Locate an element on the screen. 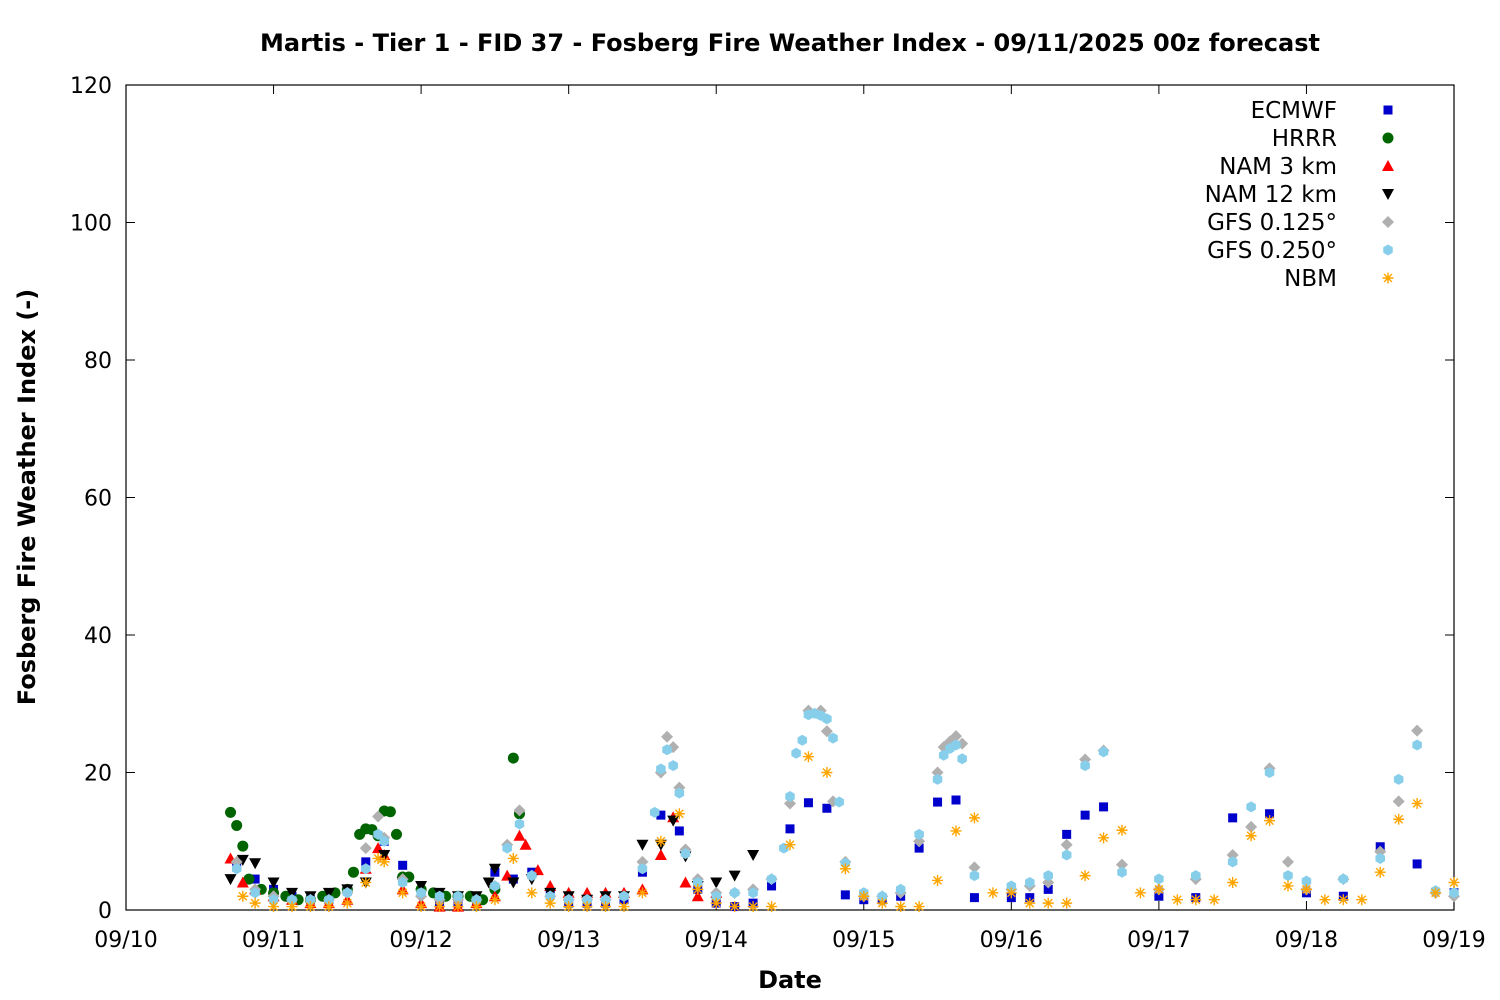 This screenshot has height=1000, width=1500. legend-label: NBM is located at coordinates (1310, 279).